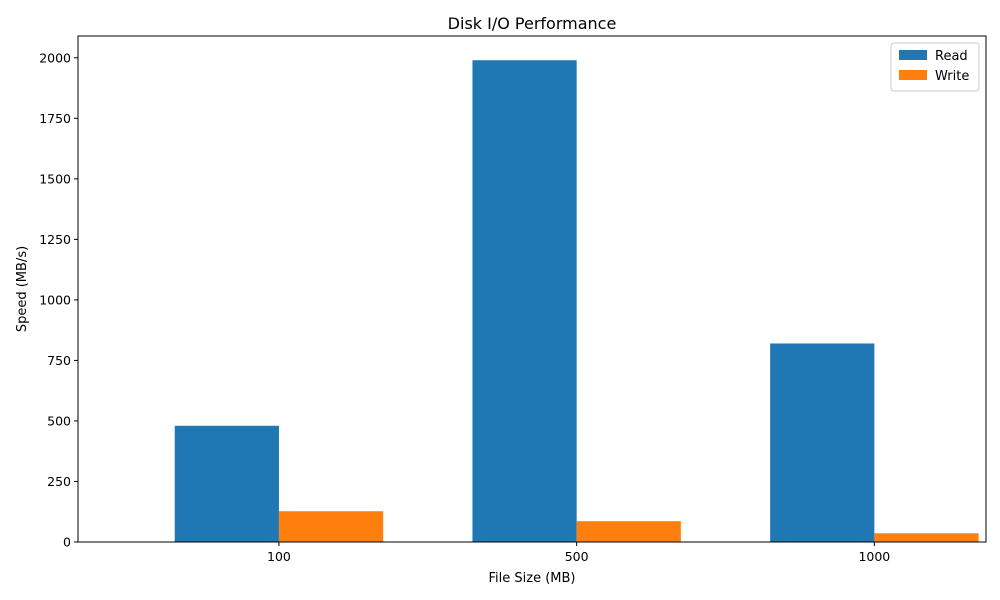 The height and width of the screenshot is (600, 1000). I want to click on legend-swatch-read, so click(913, 55).